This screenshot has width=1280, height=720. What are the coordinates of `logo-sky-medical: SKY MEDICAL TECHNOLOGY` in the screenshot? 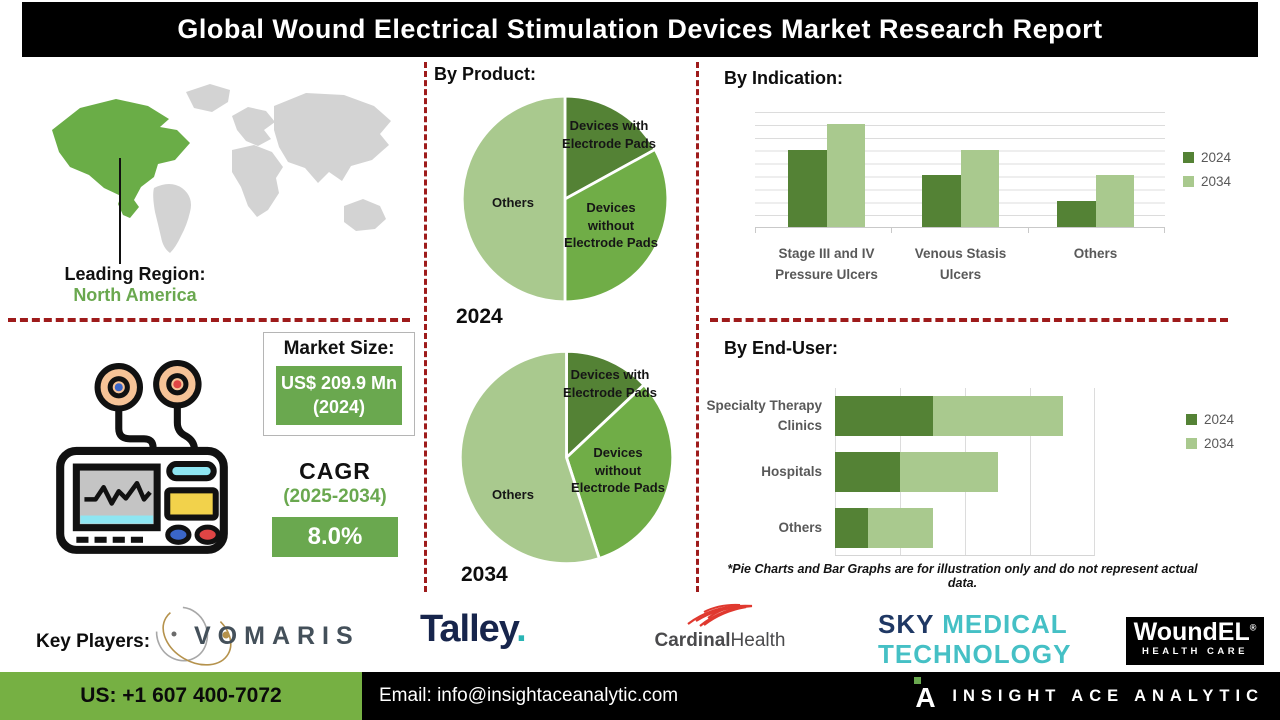 It's located at (974, 639).